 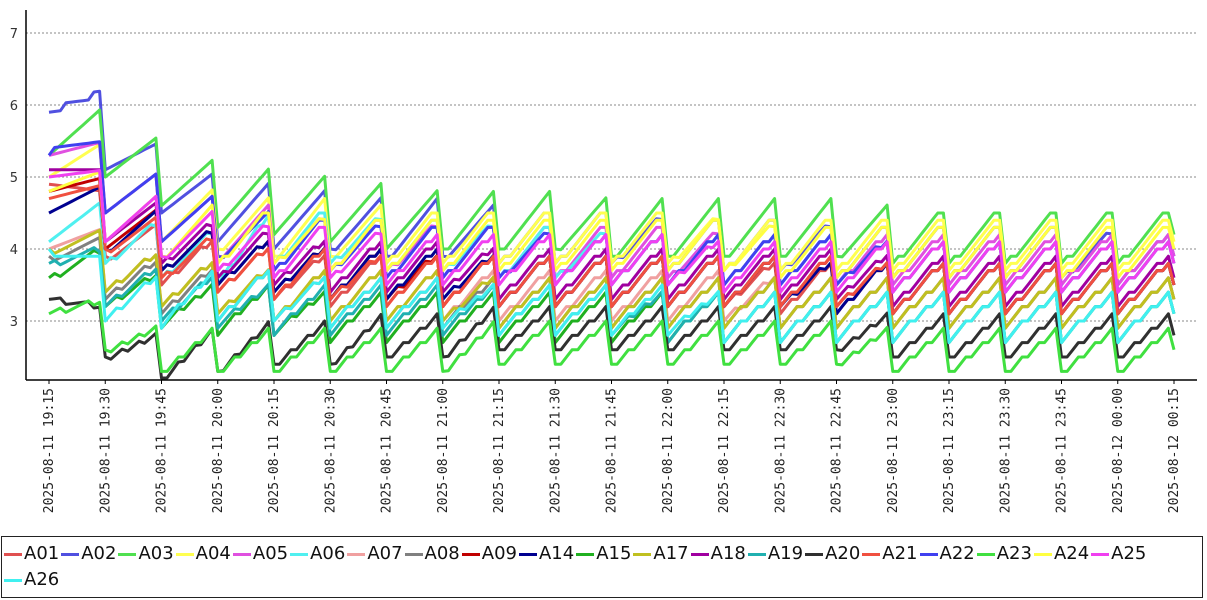 What do you see at coordinates (49, 450) in the screenshot?
I see `x-tick-label: 2025-08-11 19:15` at bounding box center [49, 450].